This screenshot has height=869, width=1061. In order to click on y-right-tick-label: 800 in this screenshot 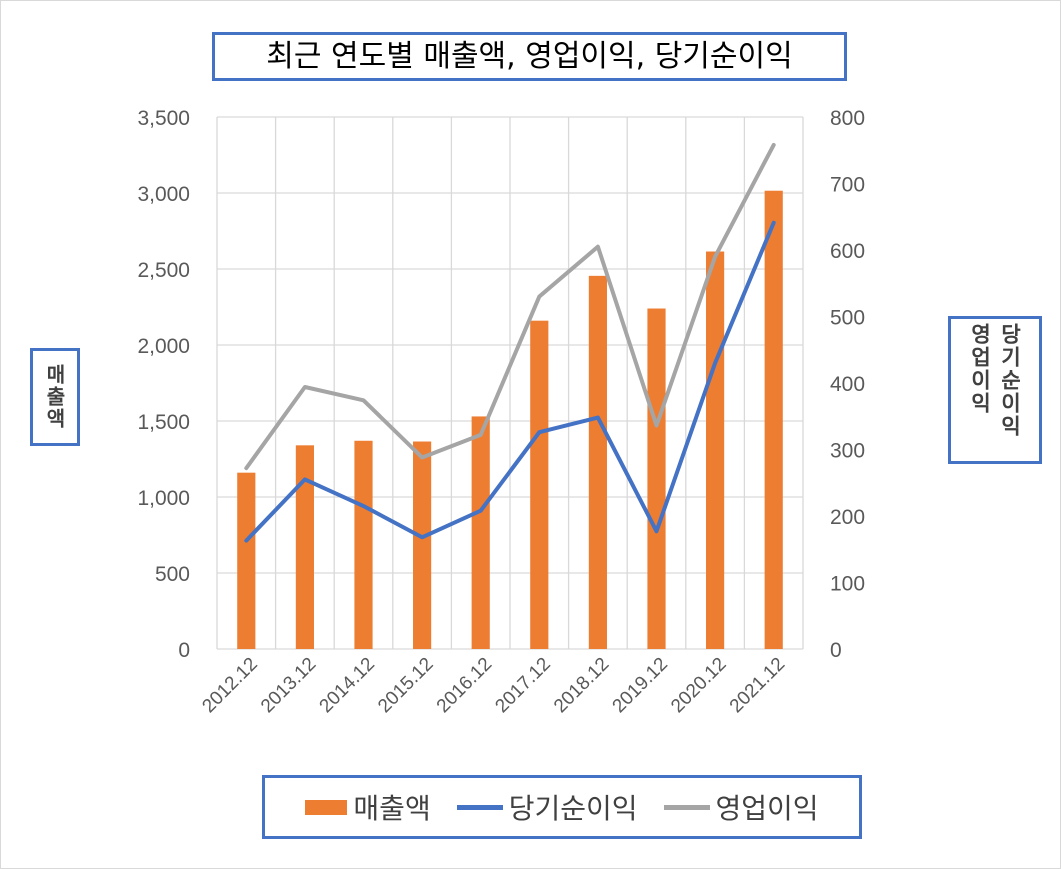, I will do `click(847, 118)`.